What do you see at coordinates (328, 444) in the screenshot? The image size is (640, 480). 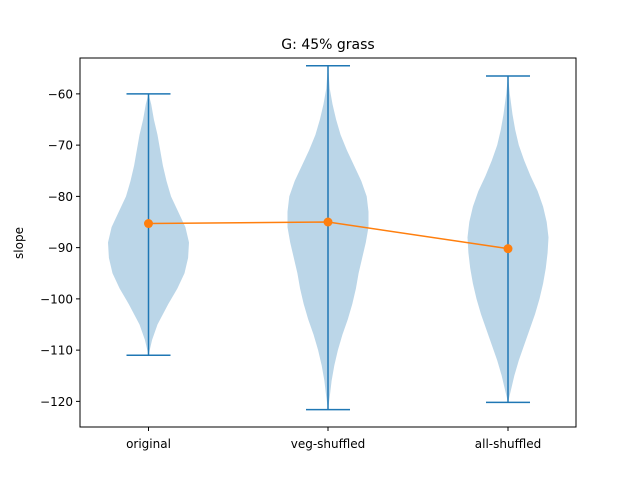 I see `x-tick-label: veg-shuffled` at bounding box center [328, 444].